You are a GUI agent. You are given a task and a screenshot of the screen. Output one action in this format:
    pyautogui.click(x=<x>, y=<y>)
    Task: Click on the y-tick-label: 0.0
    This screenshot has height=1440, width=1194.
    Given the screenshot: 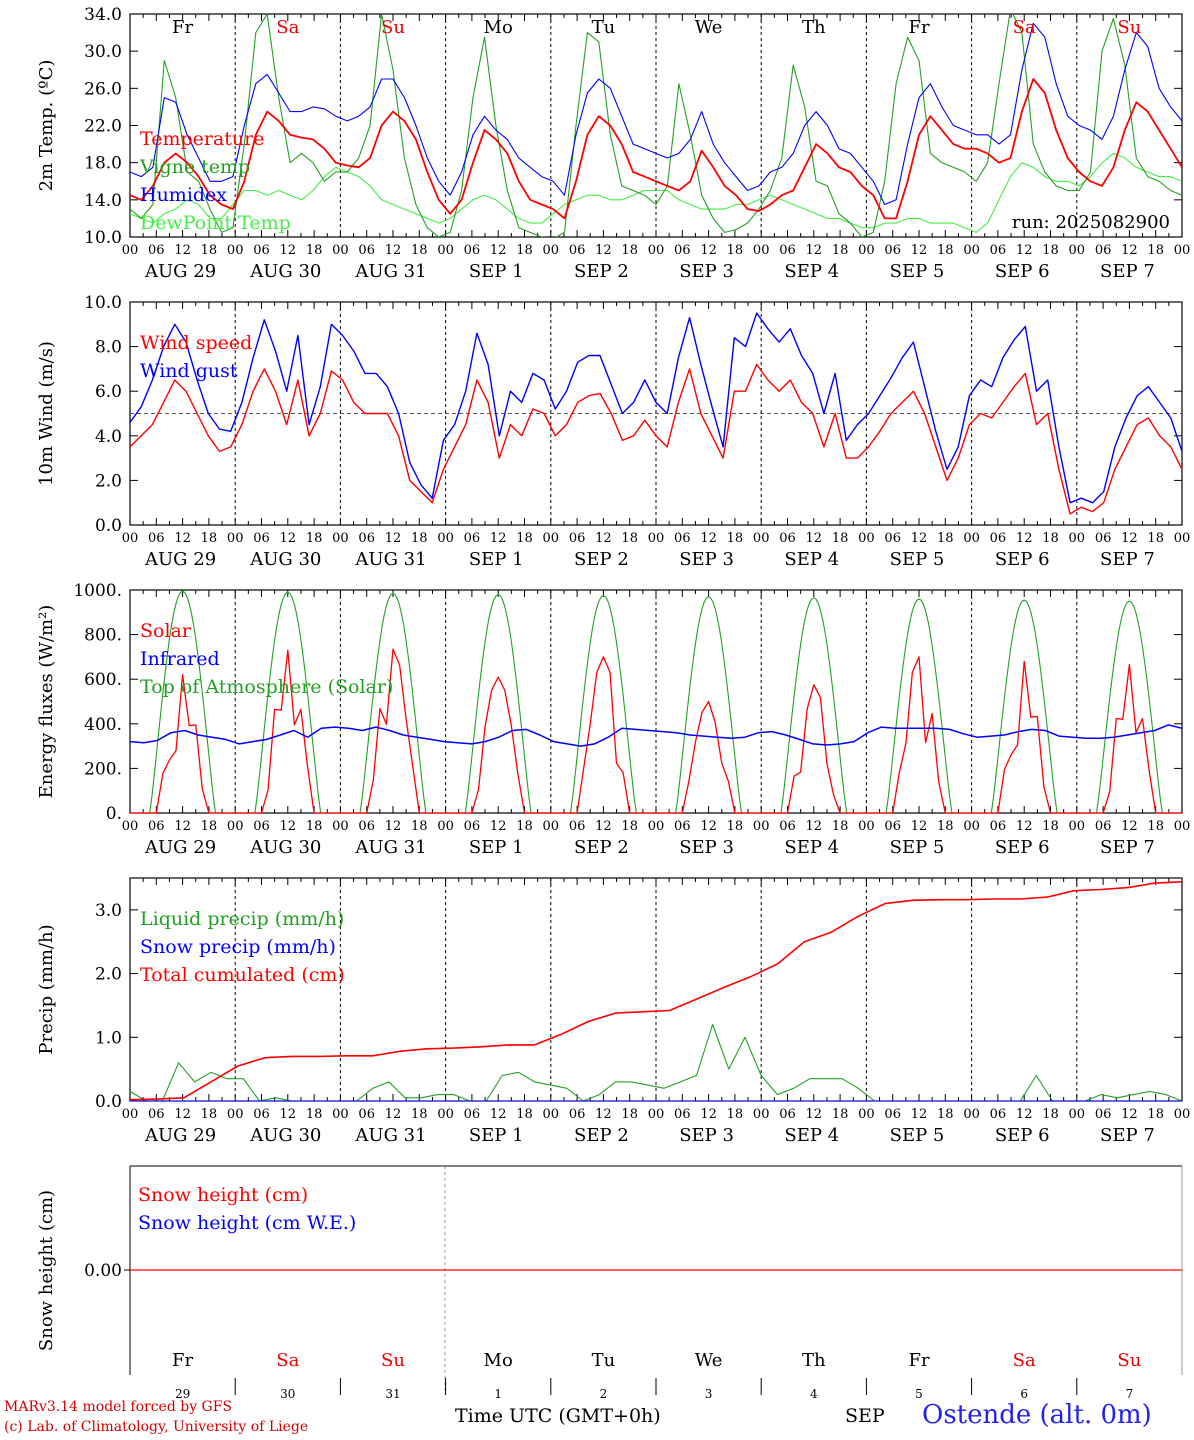 What is the action you would take?
    pyautogui.click(x=108, y=1102)
    